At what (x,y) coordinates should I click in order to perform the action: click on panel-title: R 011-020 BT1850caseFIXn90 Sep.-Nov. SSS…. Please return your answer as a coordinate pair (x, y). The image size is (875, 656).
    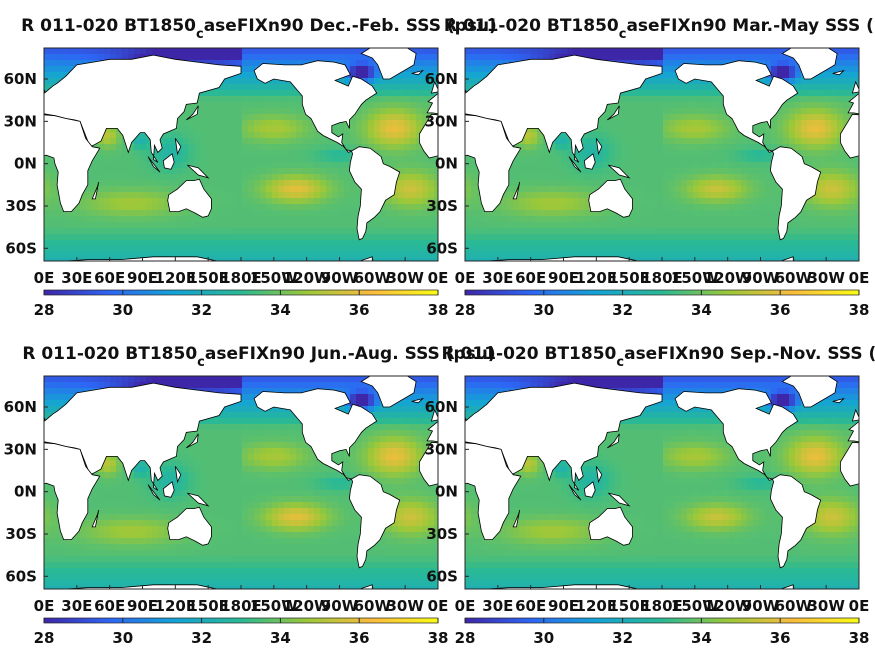
    Looking at the image, I should click on (658, 357).